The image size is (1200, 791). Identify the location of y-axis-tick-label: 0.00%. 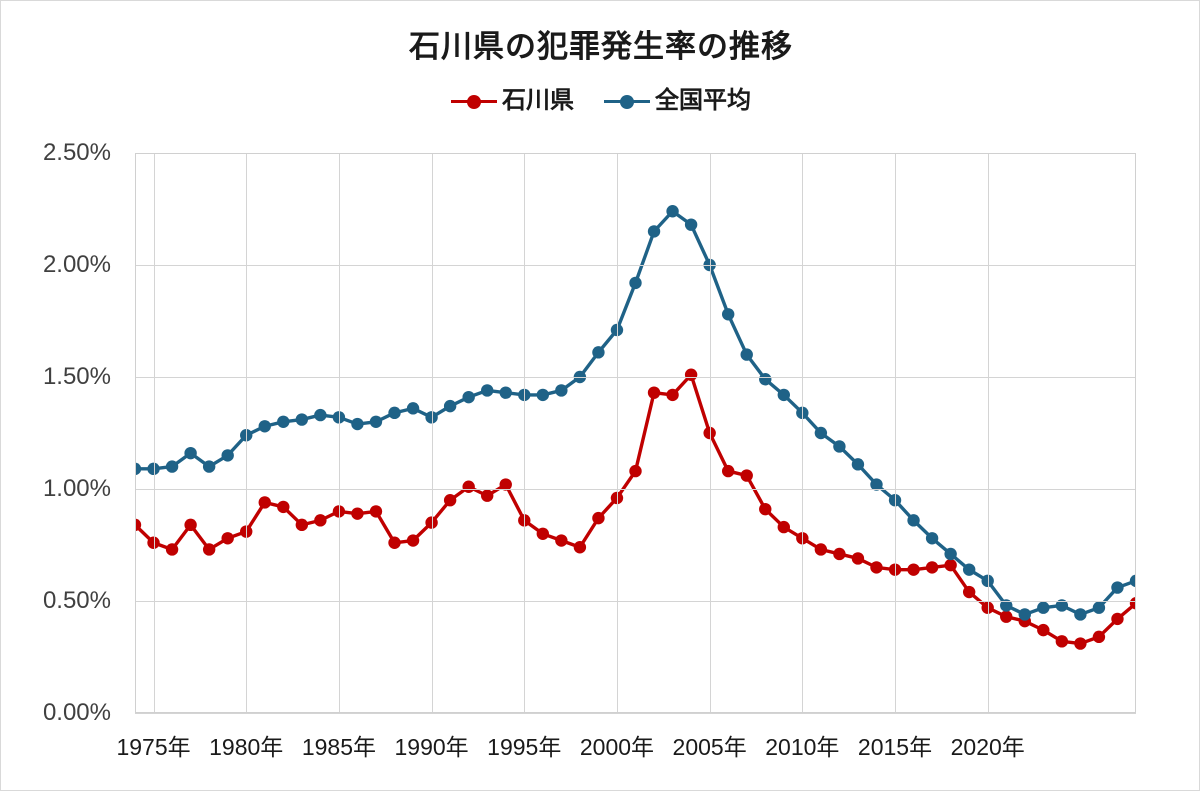
(76, 712).